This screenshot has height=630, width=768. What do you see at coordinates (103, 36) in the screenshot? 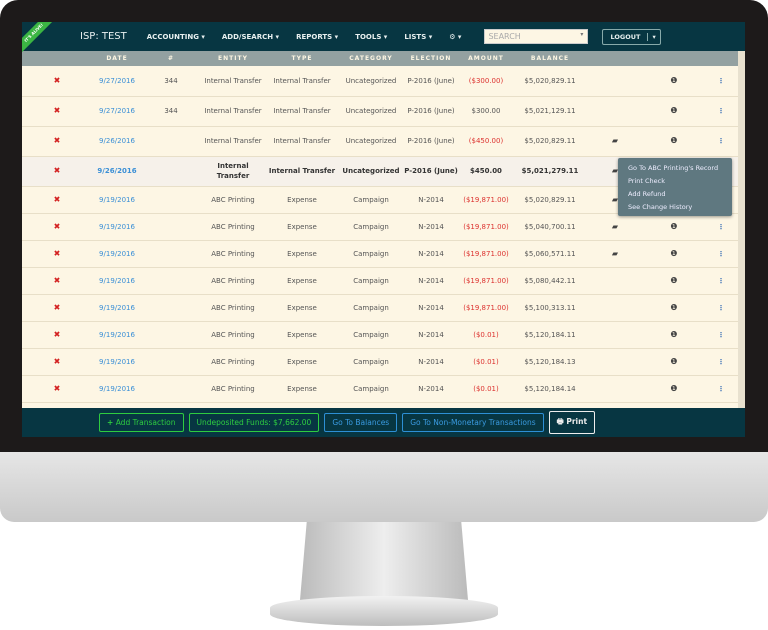
I see `brand: ISP: TEST` at bounding box center [103, 36].